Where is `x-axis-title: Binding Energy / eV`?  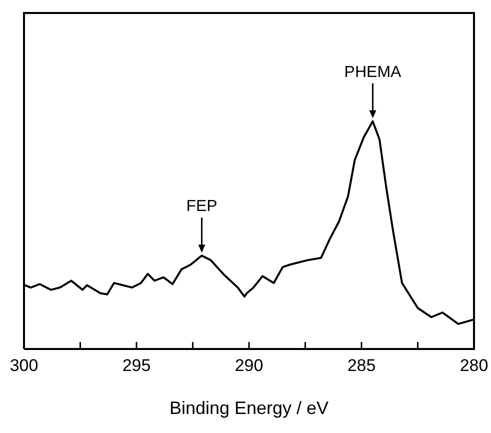 x-axis-title: Binding Energy / eV is located at coordinates (249, 408).